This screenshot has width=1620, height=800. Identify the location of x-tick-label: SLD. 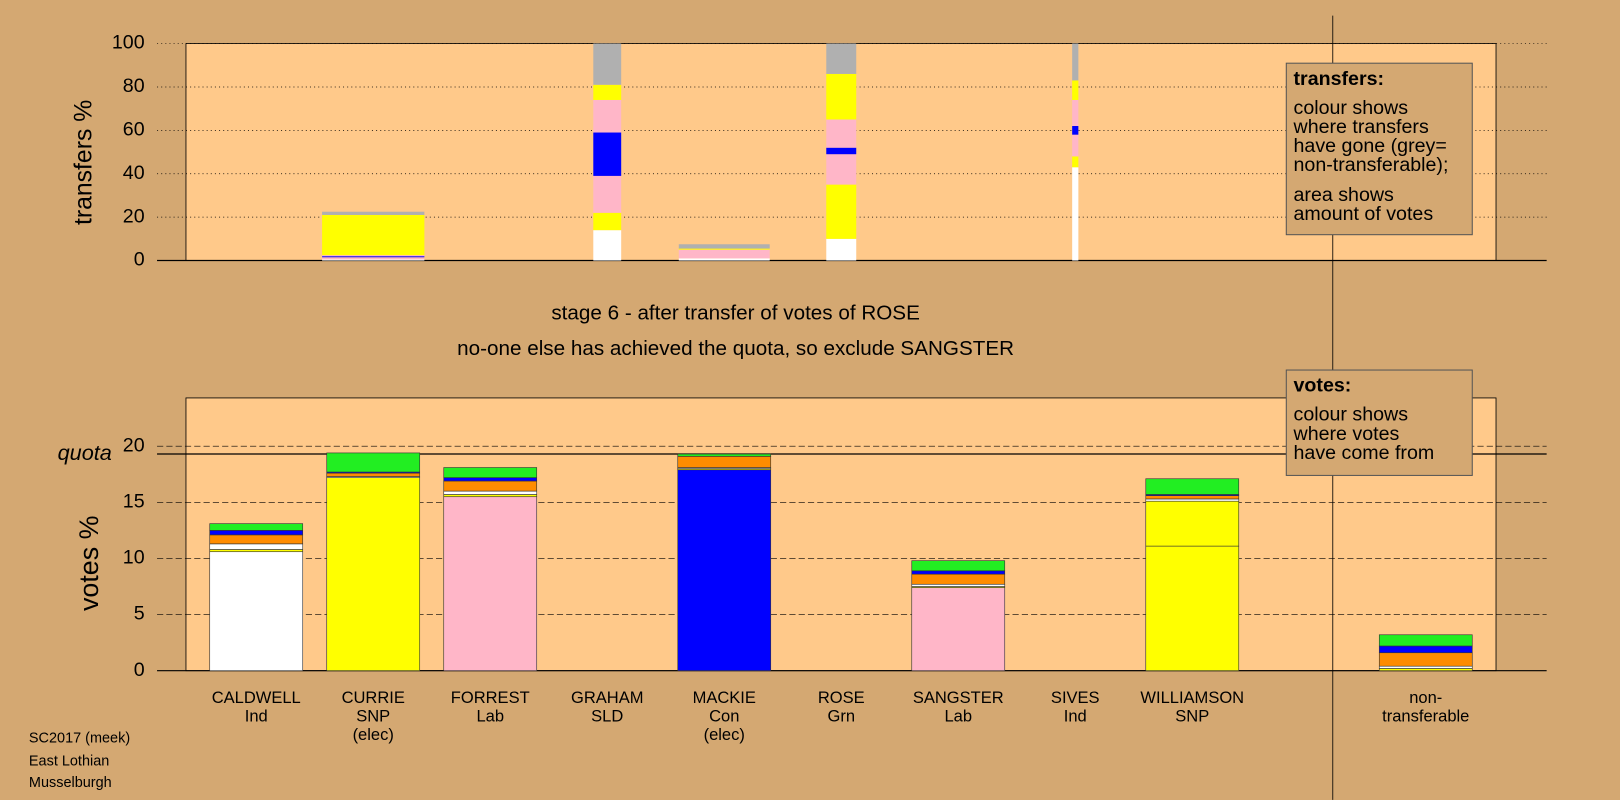
(607, 716).